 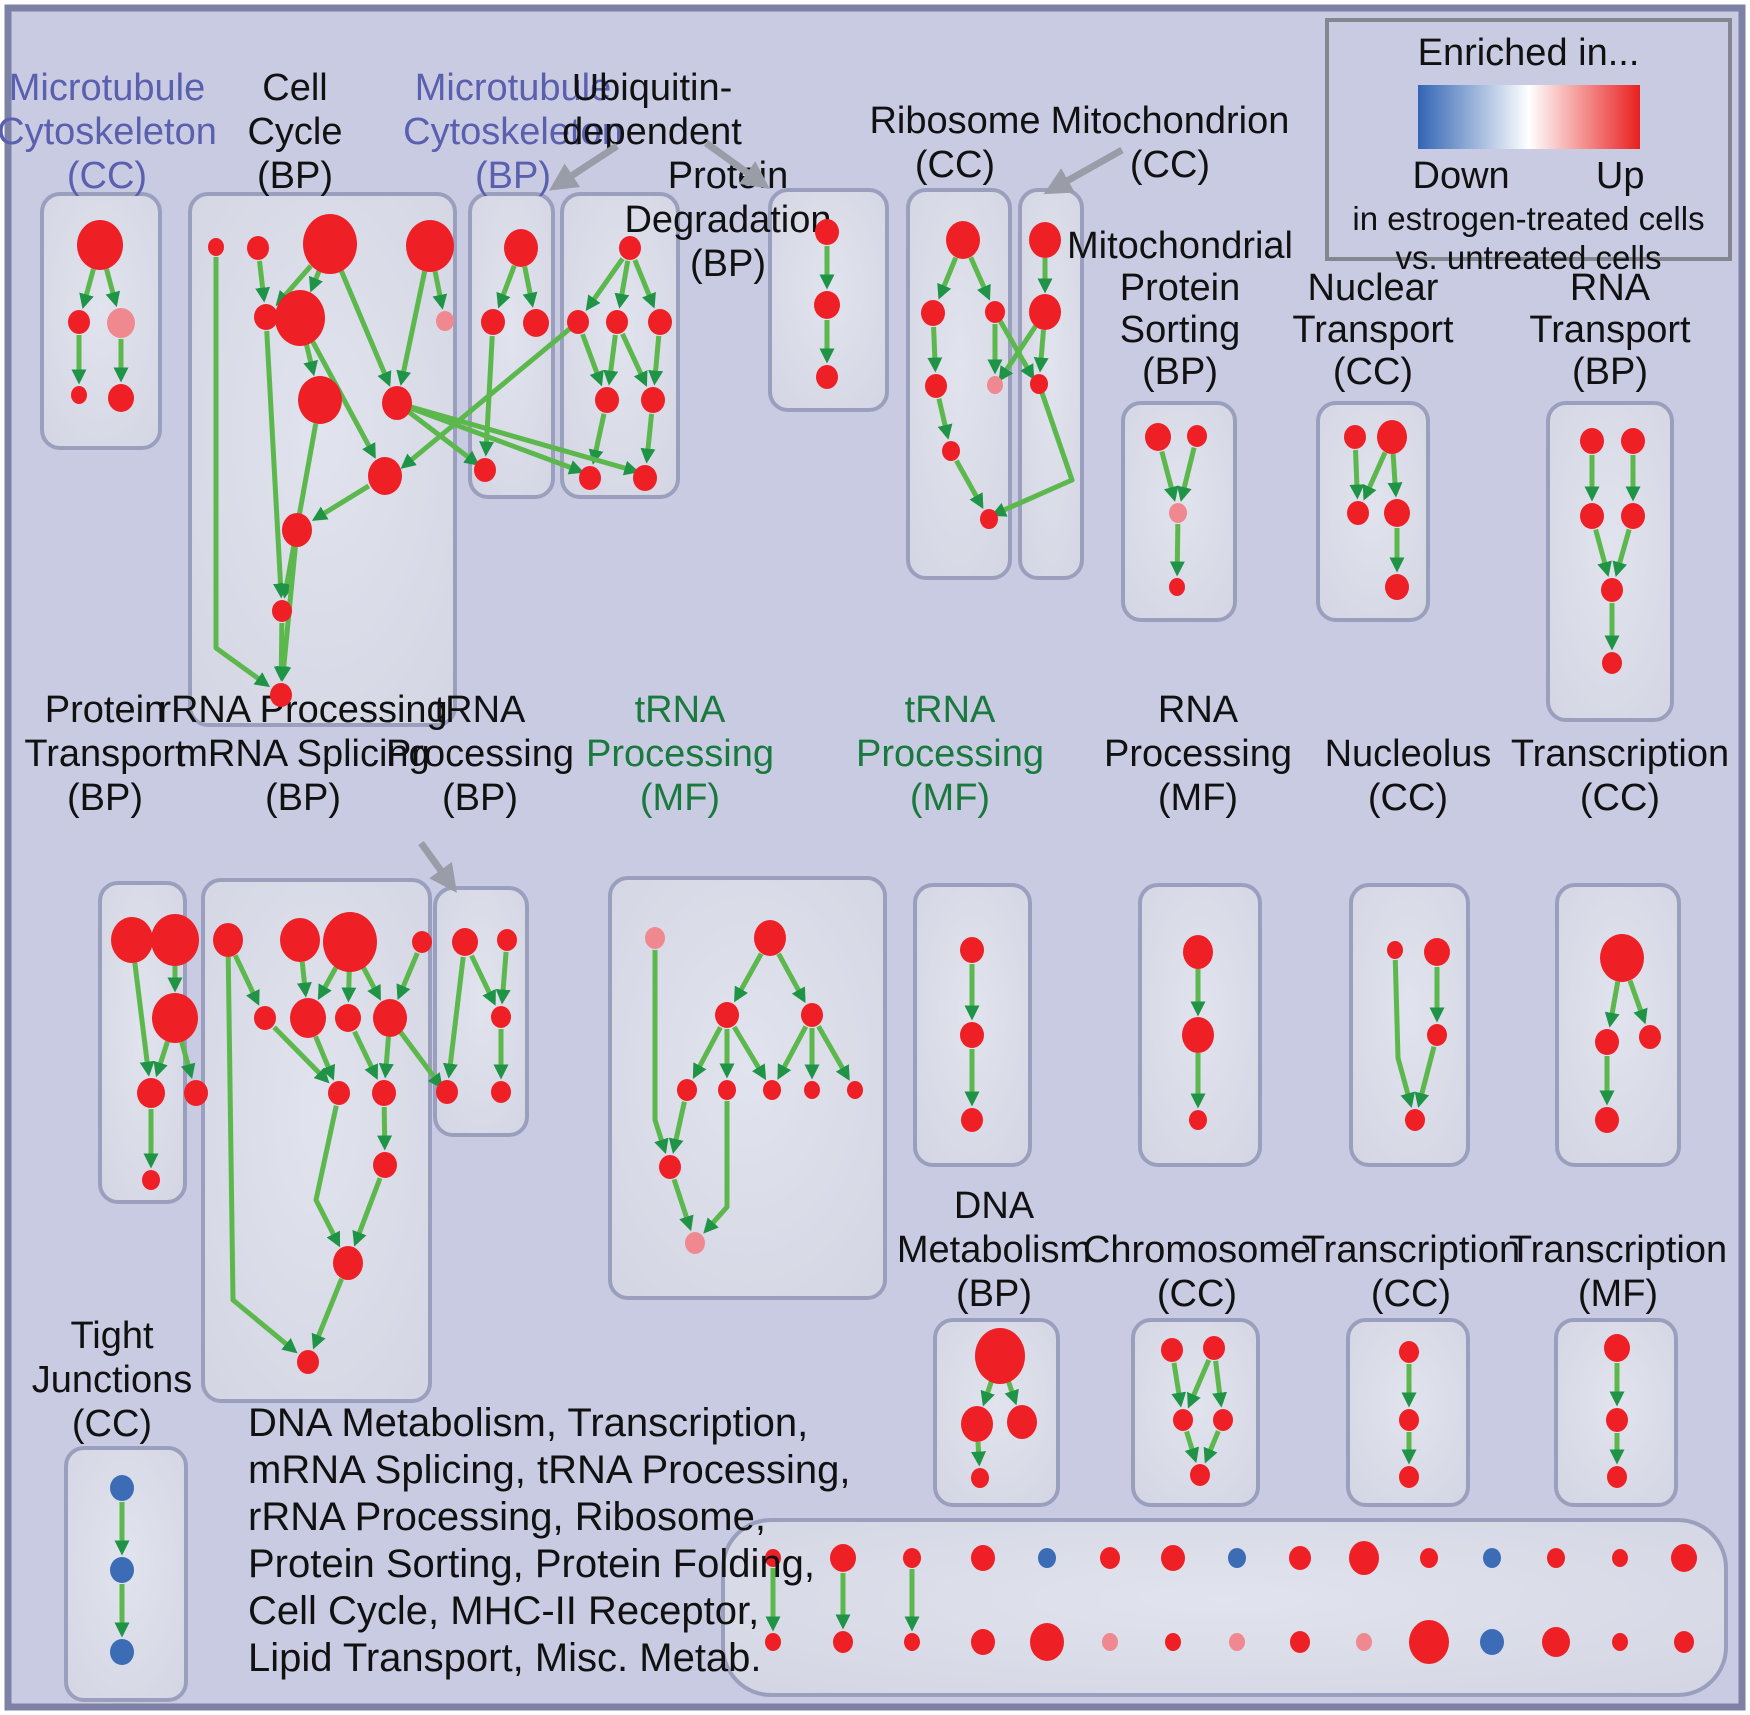 What do you see at coordinates (1610, 330) in the screenshot?
I see `cluster-label-rna-transport-bp: RNA Transport (BP)` at bounding box center [1610, 330].